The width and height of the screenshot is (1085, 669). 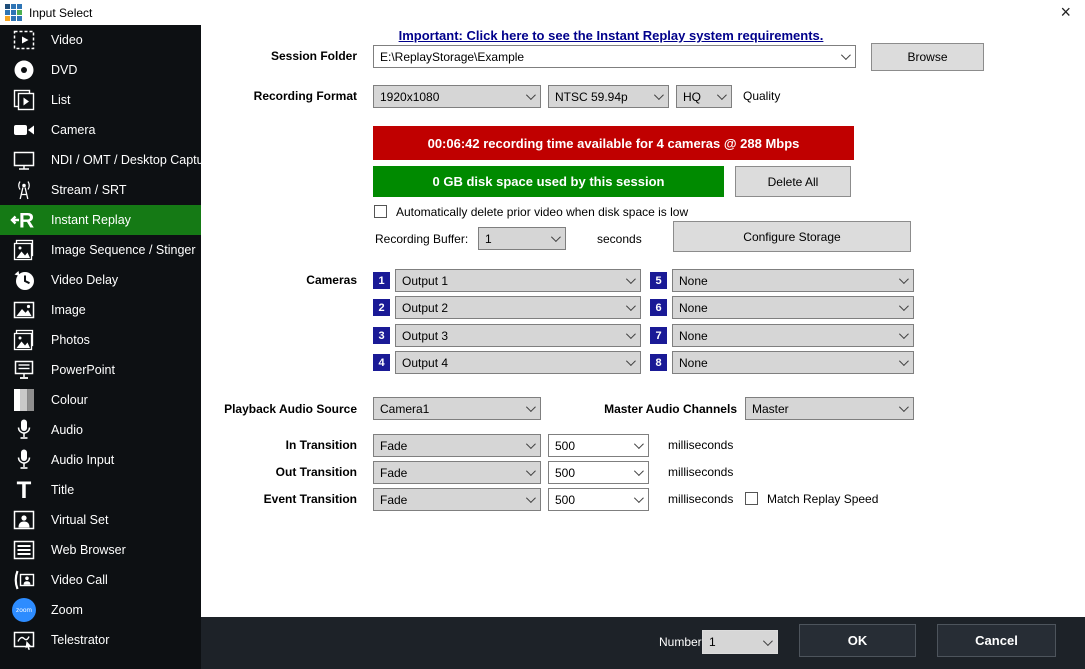 I want to click on disk-space-banner: 0 GB disk space used by this session, so click(x=548, y=181).